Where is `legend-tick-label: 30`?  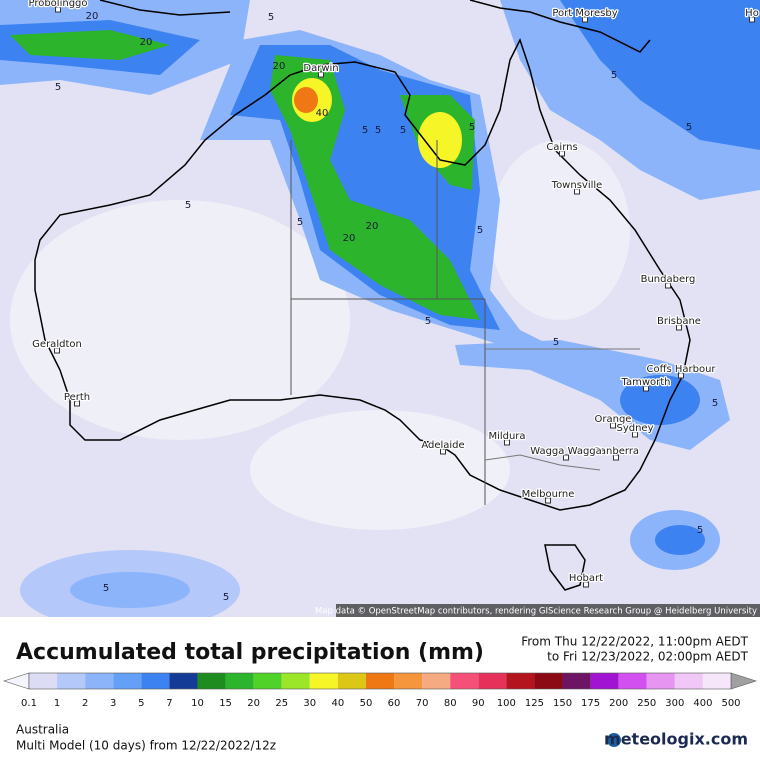
legend-tick-label: 30 is located at coordinates (309, 703).